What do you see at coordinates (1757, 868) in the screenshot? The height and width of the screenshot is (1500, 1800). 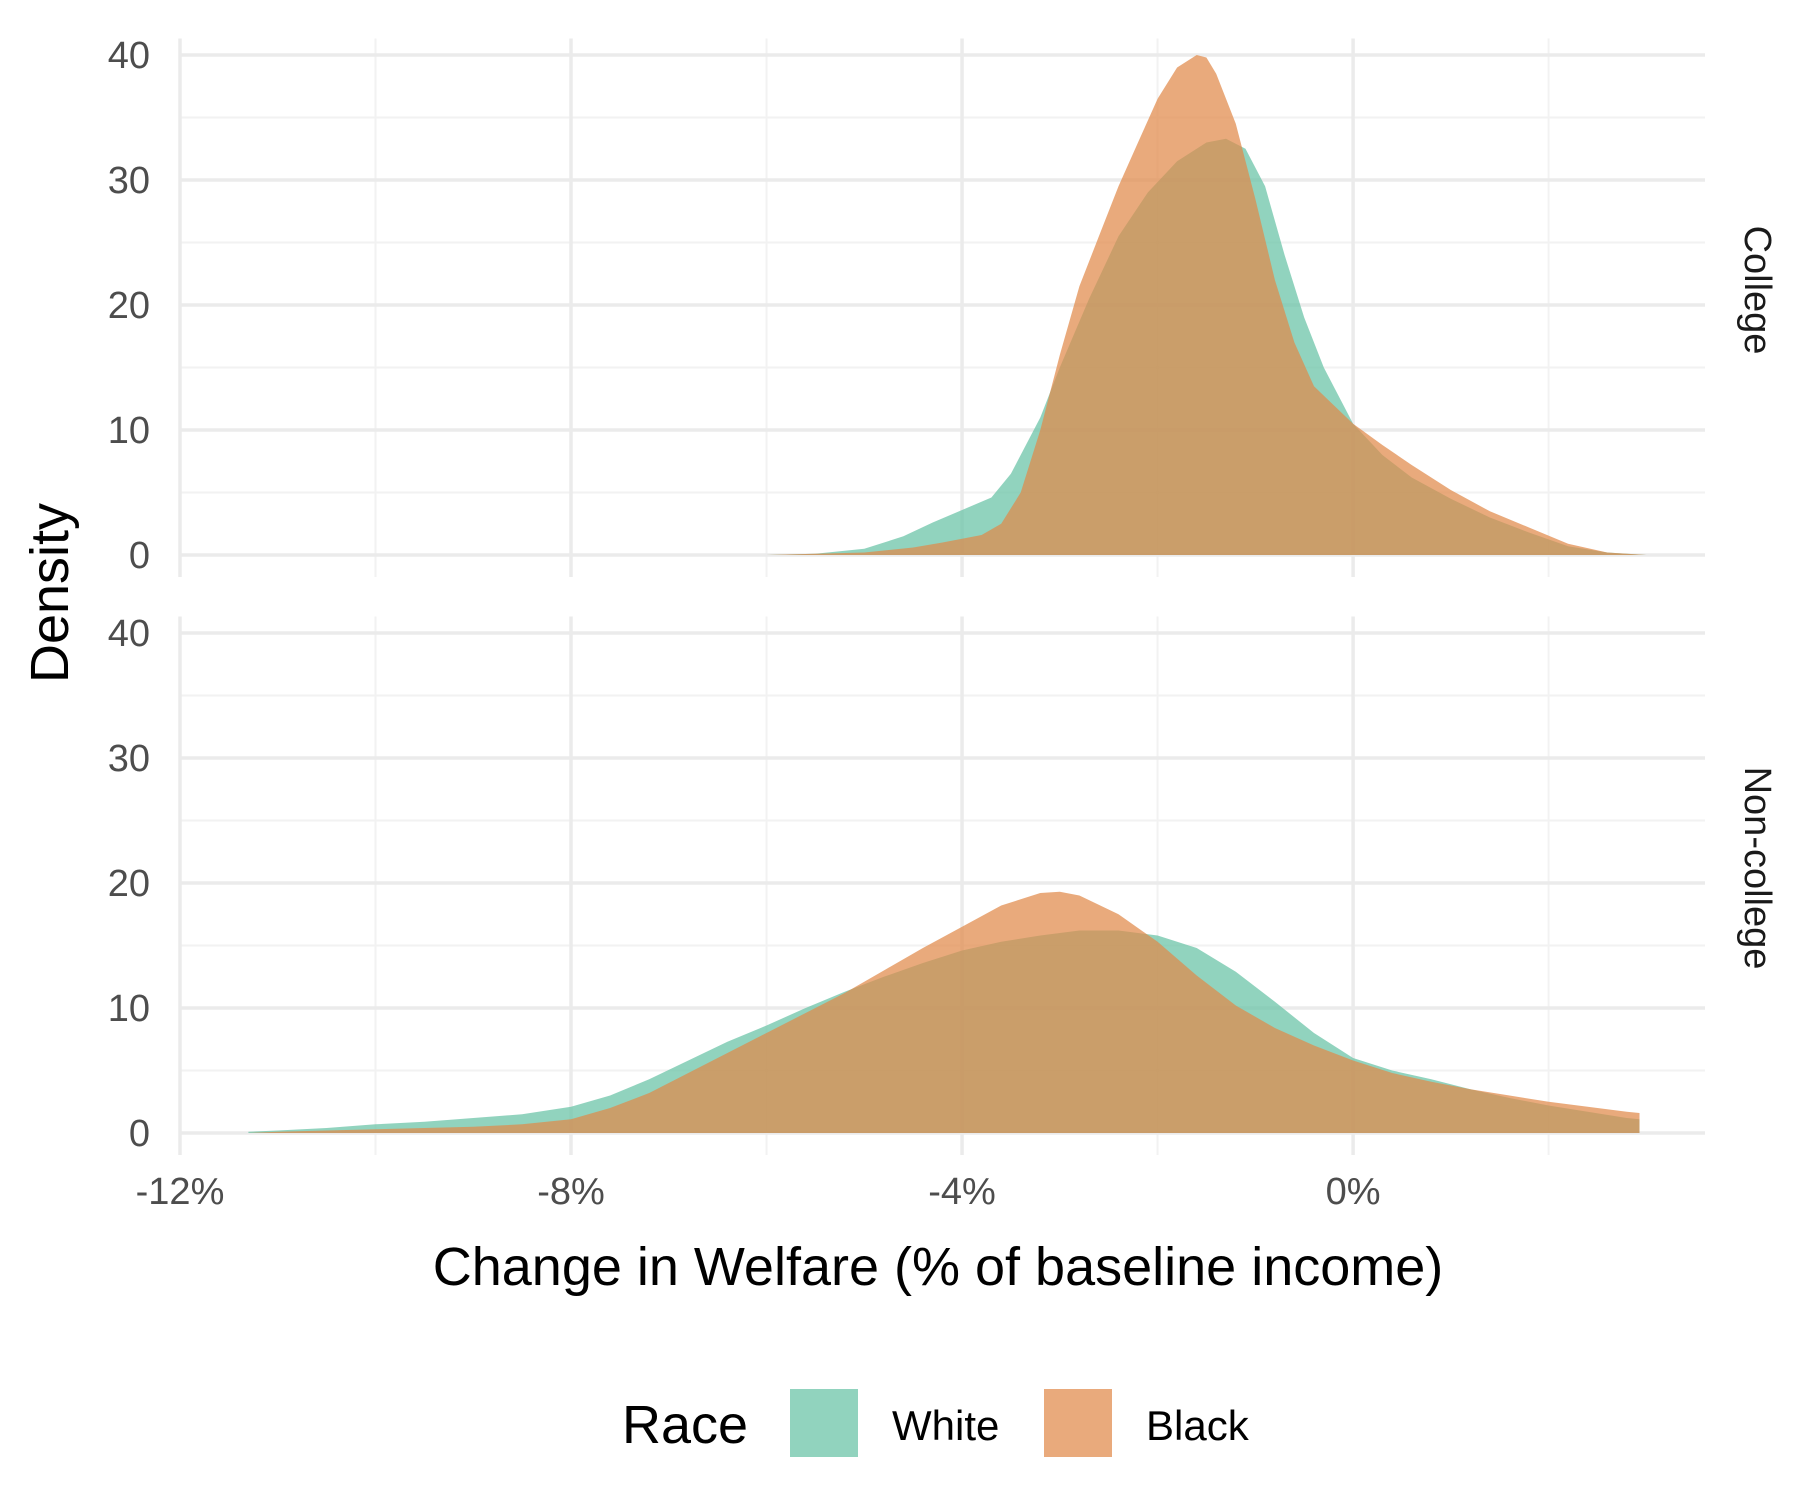 I see `strip-label-non-college: Non-college` at bounding box center [1757, 868].